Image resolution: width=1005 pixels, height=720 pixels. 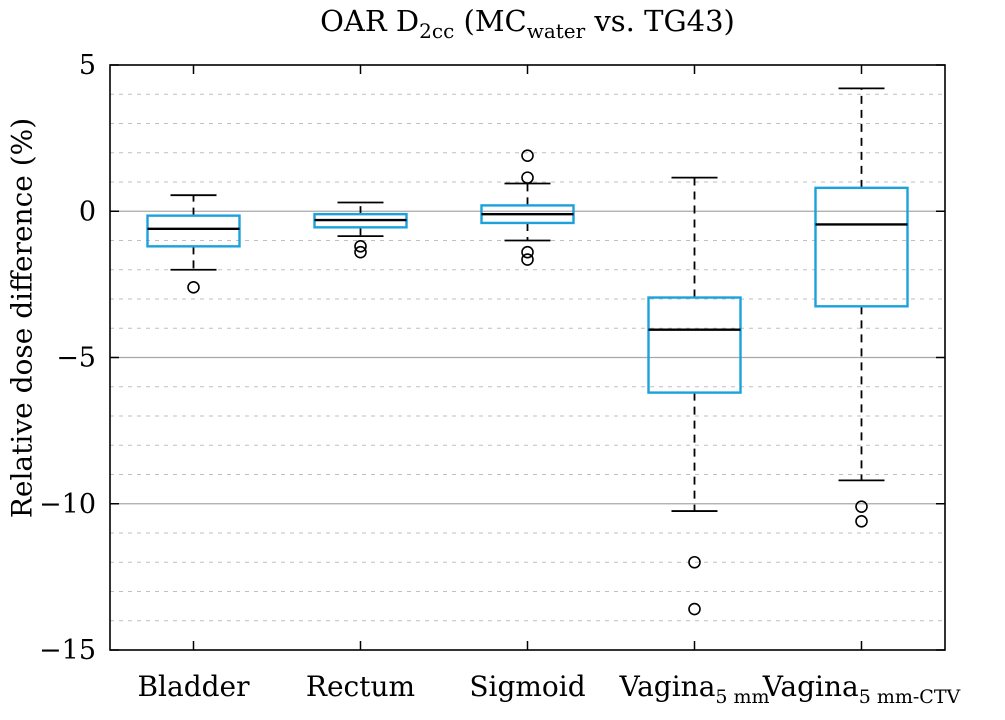 What do you see at coordinates (360, 686) in the screenshot?
I see `x-tick-label: Rectum` at bounding box center [360, 686].